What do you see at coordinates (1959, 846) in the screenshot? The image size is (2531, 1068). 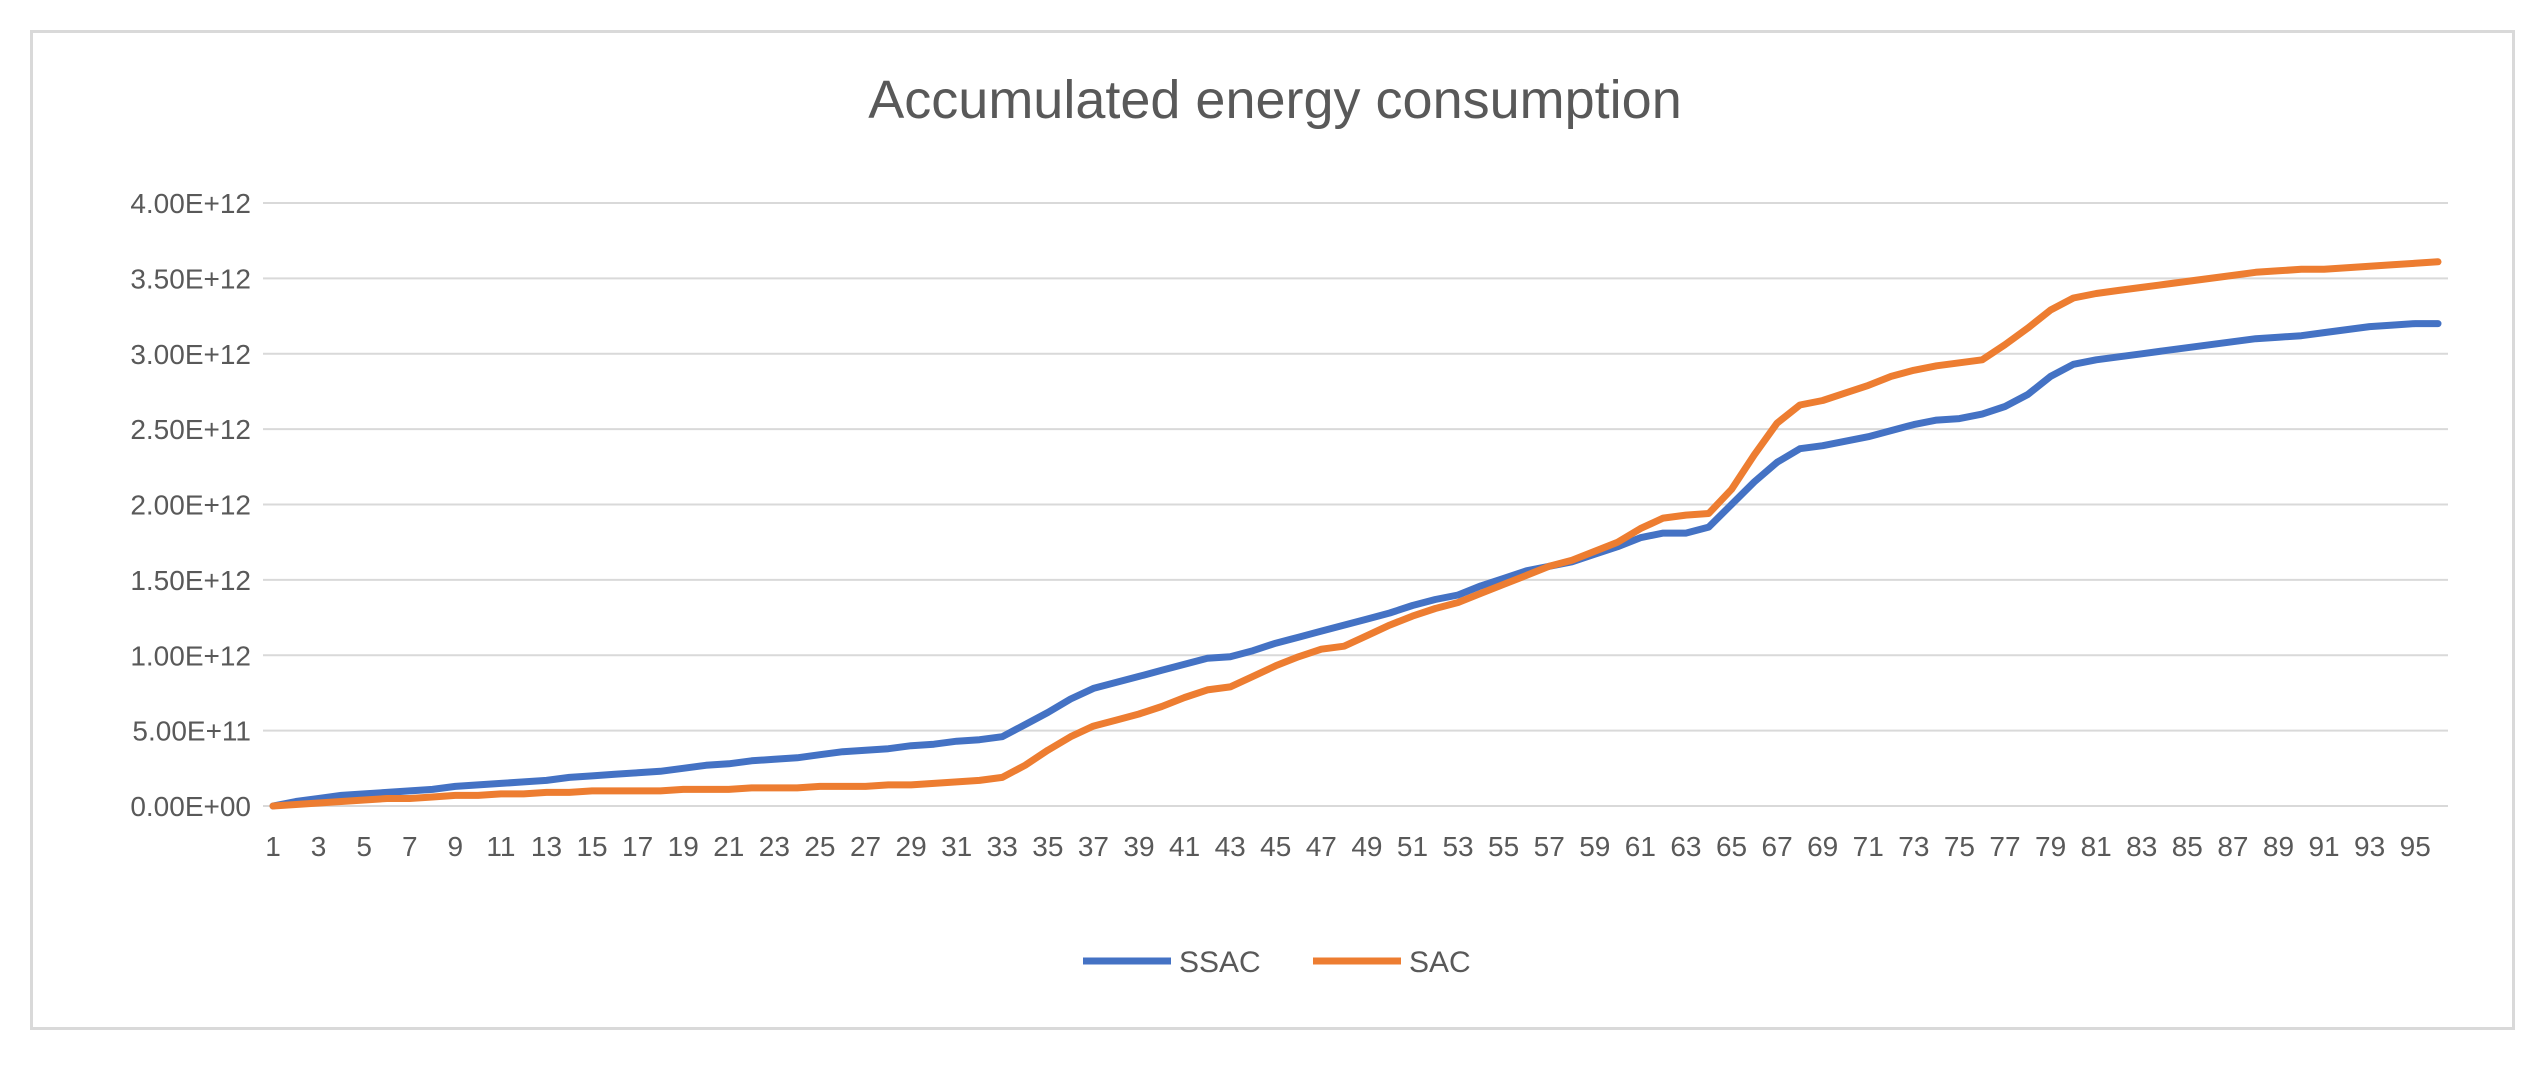 I see `x-tick-label: 75` at bounding box center [1959, 846].